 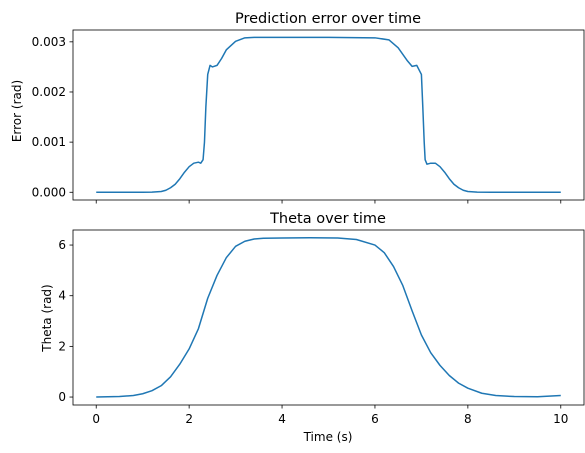 I want to click on error-y-tick-label: 0.003, so click(x=49, y=42).